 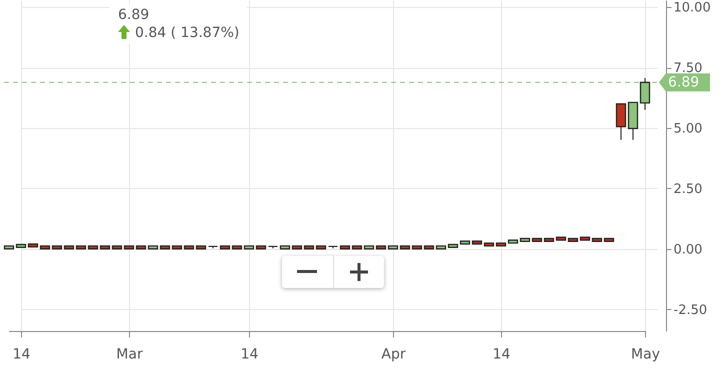 I want to click on candlestick, so click(x=621, y=121).